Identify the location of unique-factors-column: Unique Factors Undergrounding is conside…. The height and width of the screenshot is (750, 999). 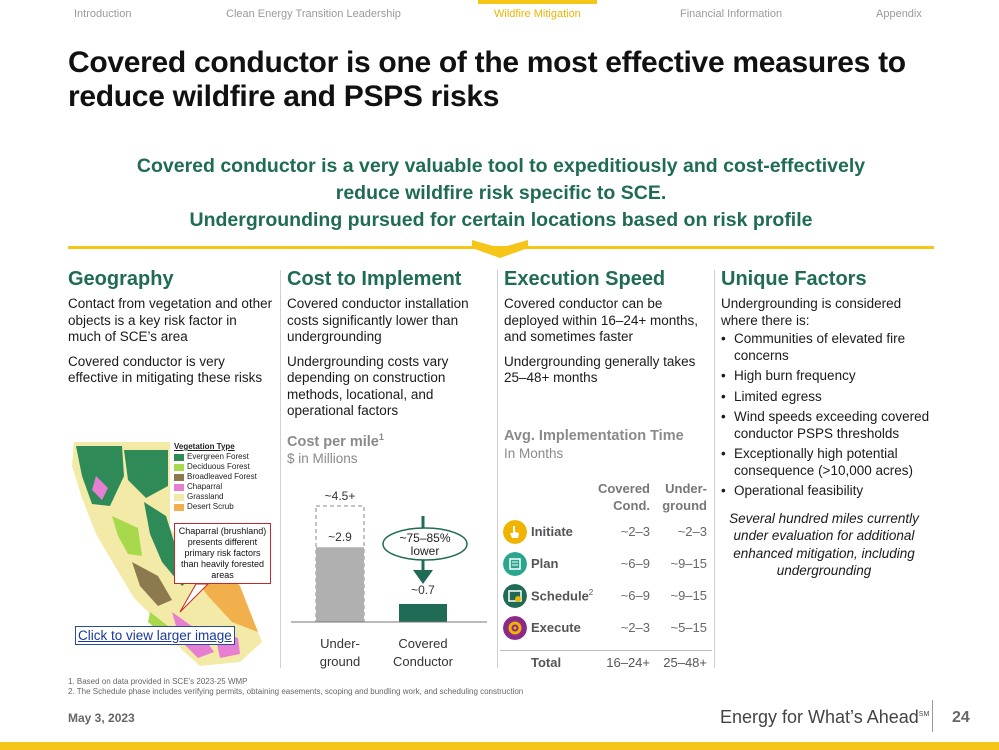
(828, 423).